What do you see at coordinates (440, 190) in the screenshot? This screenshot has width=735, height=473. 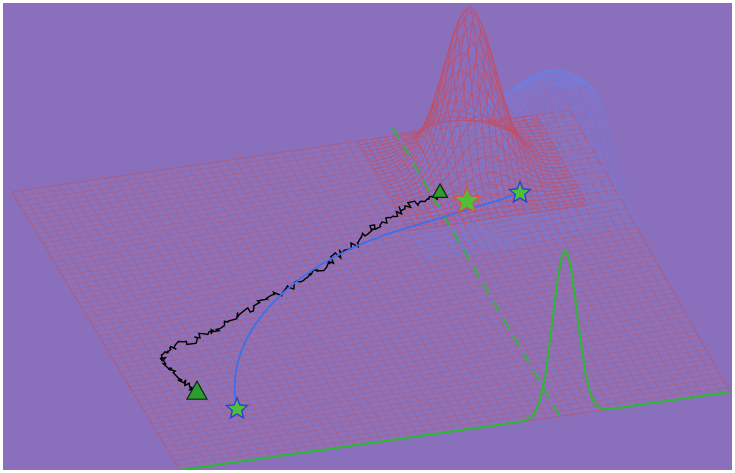 I see `triangle-end-icon` at bounding box center [440, 190].